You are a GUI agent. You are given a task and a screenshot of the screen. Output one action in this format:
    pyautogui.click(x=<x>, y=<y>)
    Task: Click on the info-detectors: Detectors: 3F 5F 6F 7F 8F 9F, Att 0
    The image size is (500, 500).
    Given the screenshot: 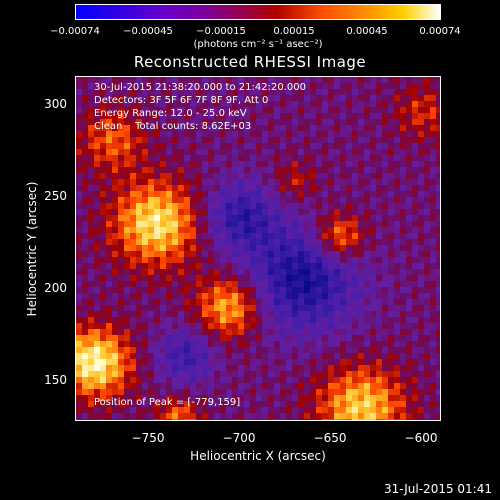 What is the action you would take?
    pyautogui.click(x=181, y=100)
    